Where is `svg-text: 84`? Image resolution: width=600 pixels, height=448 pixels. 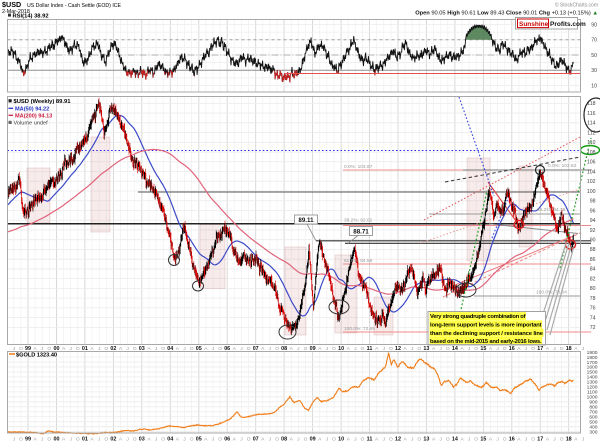
svg-text: 84 is located at coordinates (593, 270).